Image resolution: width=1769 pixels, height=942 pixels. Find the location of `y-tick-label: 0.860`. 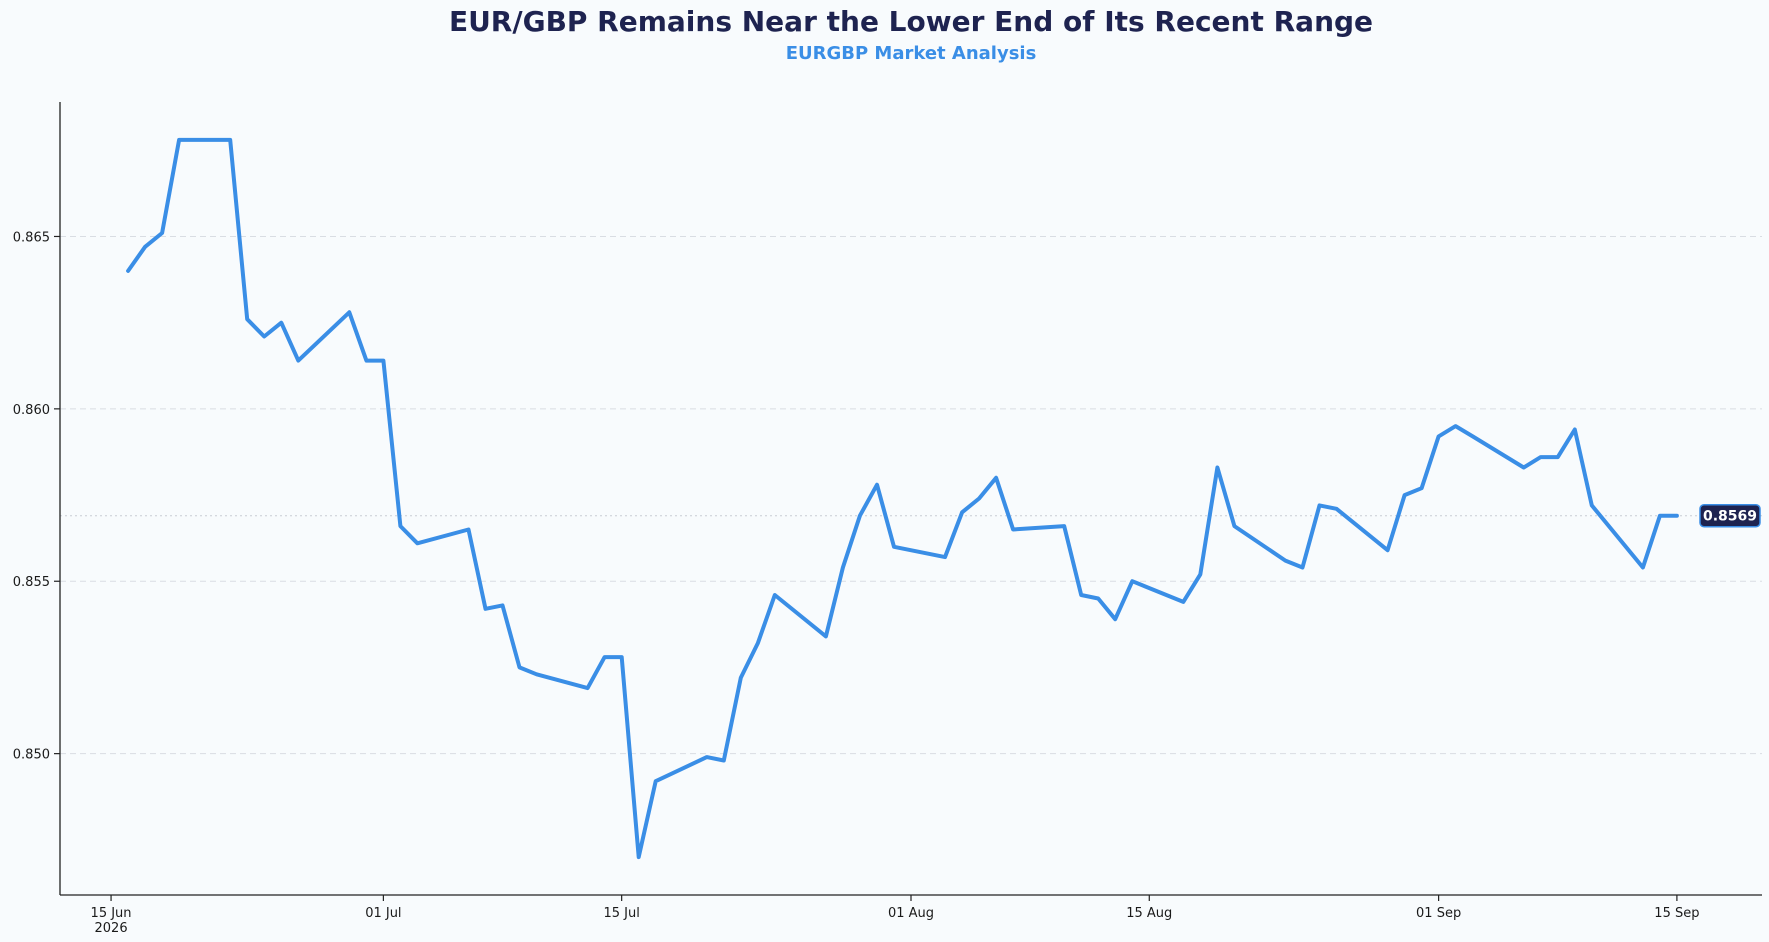

y-tick-label: 0.860 is located at coordinates (31, 410).